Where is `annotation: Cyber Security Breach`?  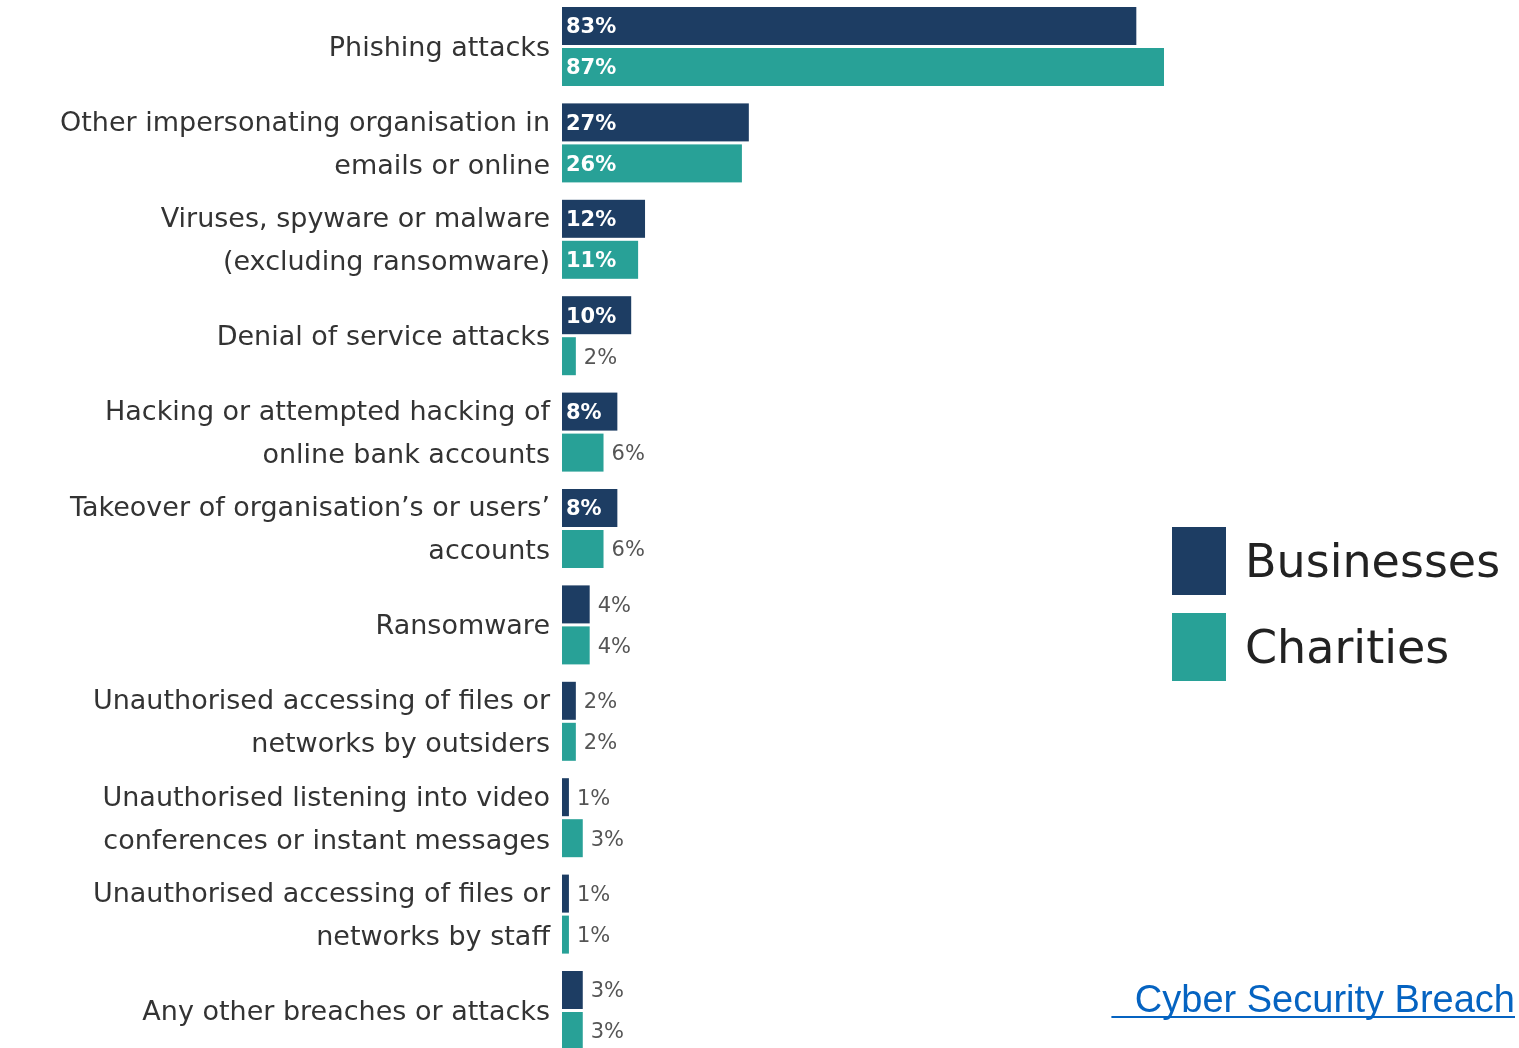
annotation: Cyber Security Breach is located at coordinates (1324, 999).